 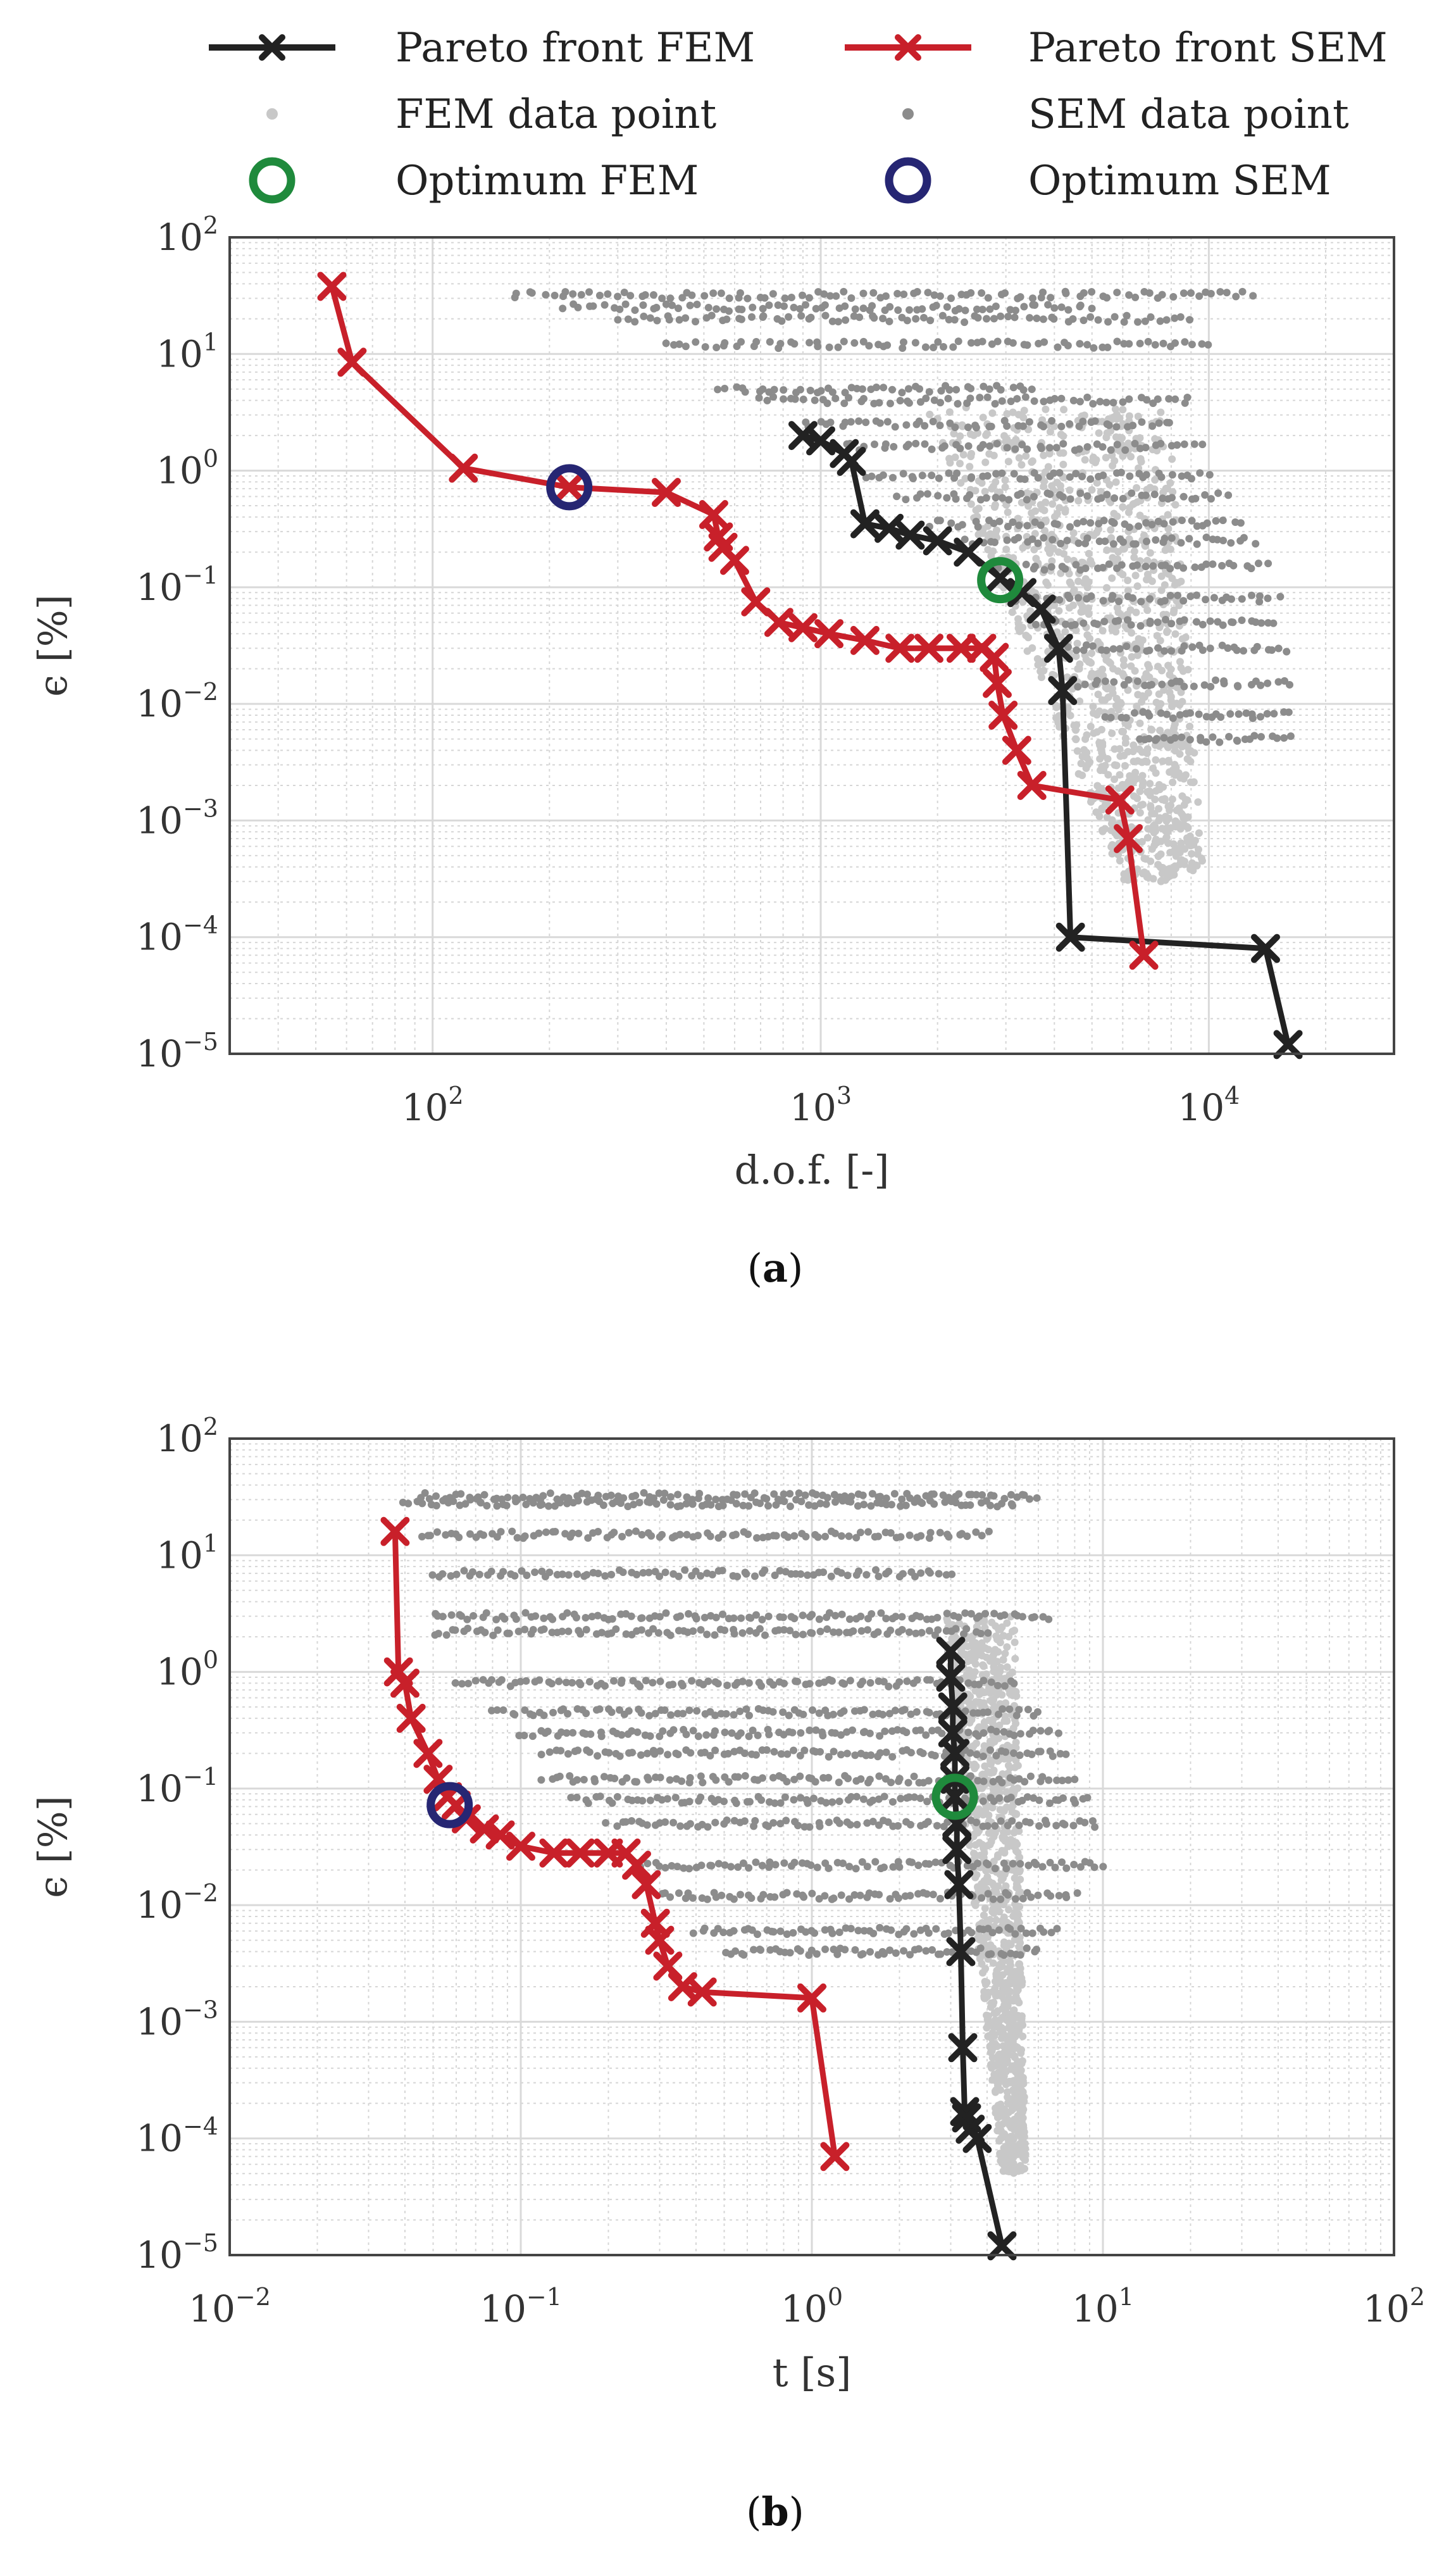 I want to click on panel-a-pareto-fem-line, so click(x=1046, y=739).